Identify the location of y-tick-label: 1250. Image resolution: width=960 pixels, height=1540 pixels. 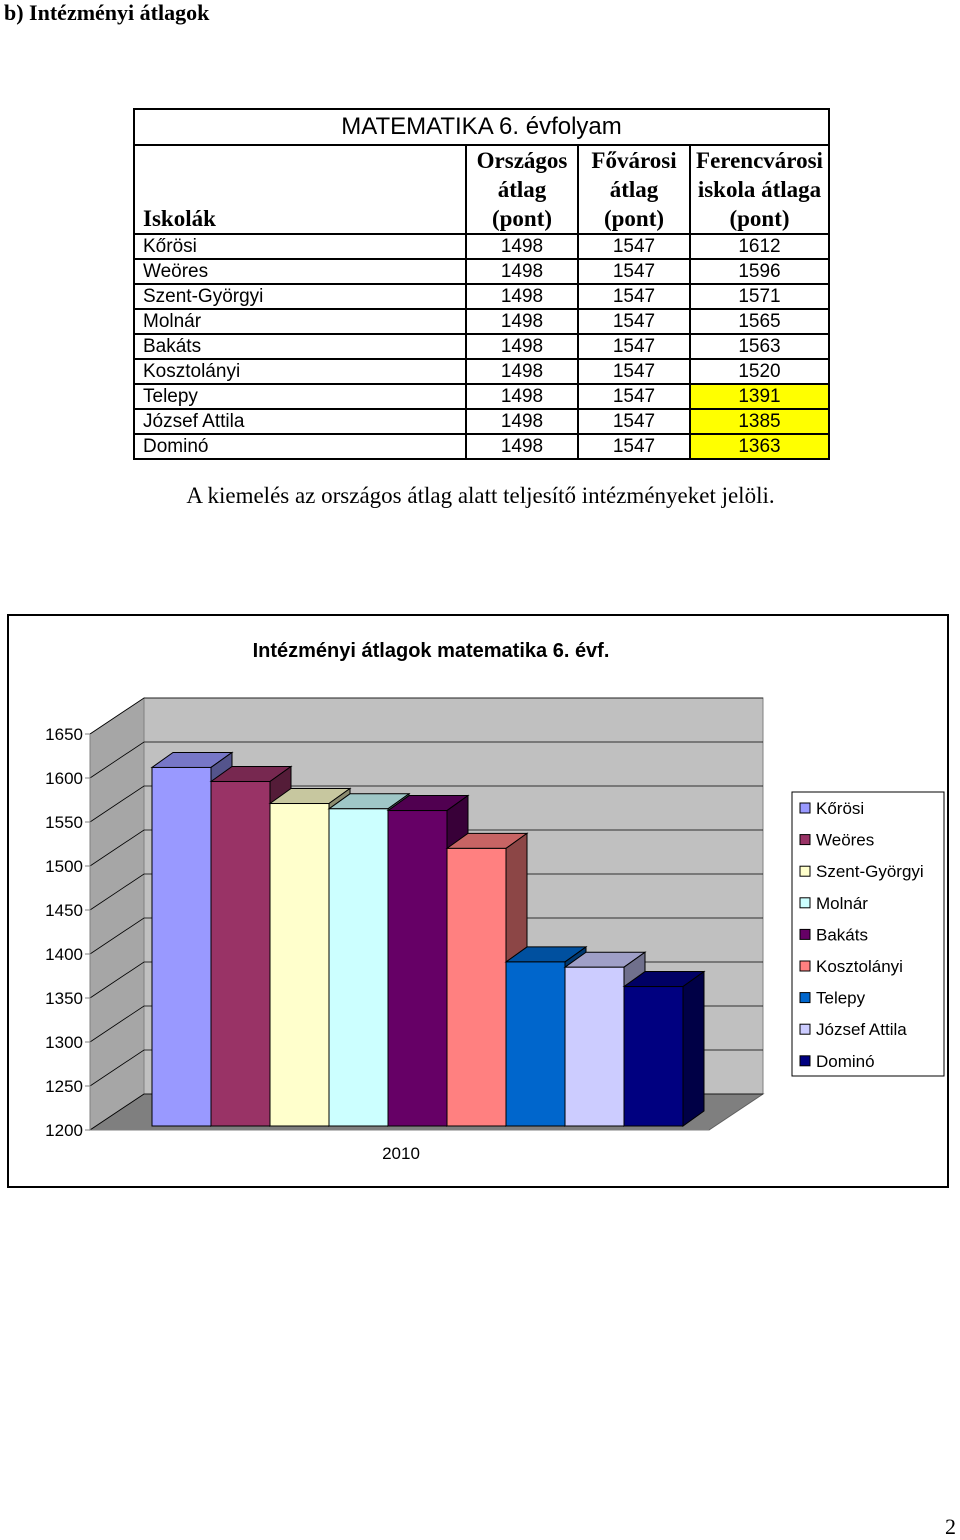
(64, 1086).